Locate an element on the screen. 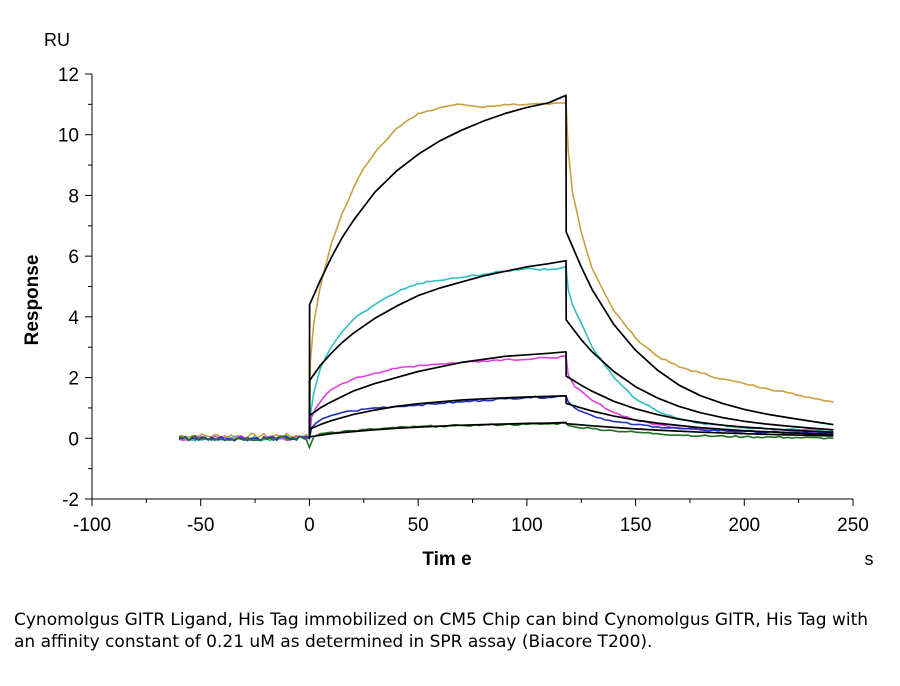  y-tick-label: 0 is located at coordinates (73, 439).